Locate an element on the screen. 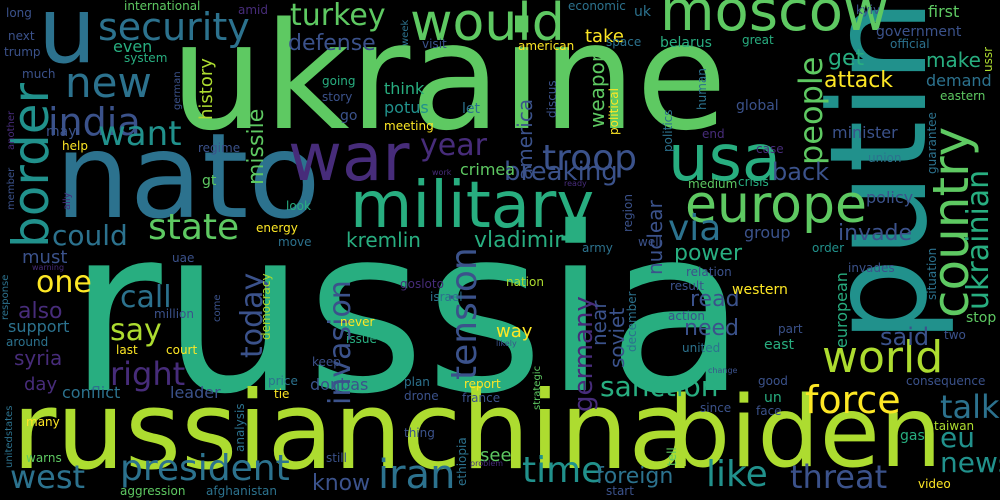 Image resolution: width=1000 pixels, height=500 pixels. word-world: world is located at coordinates (882, 357).